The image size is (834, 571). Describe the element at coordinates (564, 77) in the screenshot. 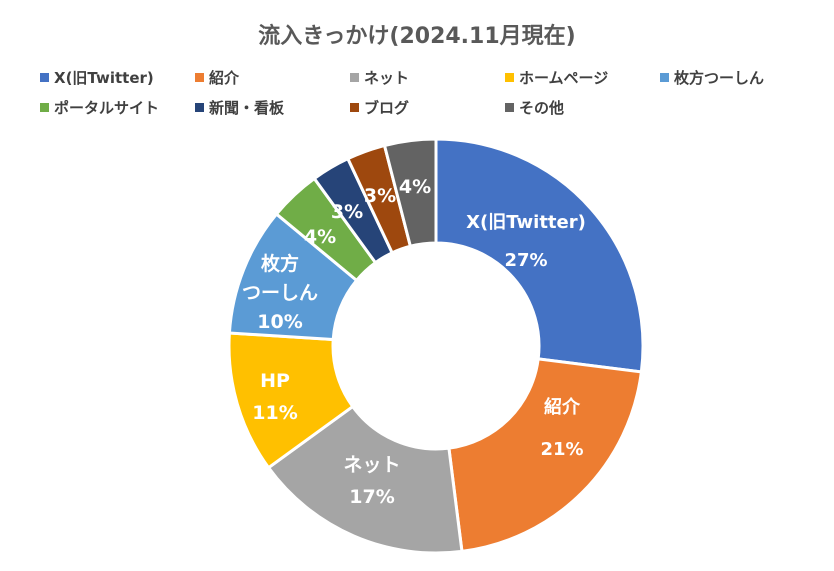

I see `legend-label: ホームページ` at that location.